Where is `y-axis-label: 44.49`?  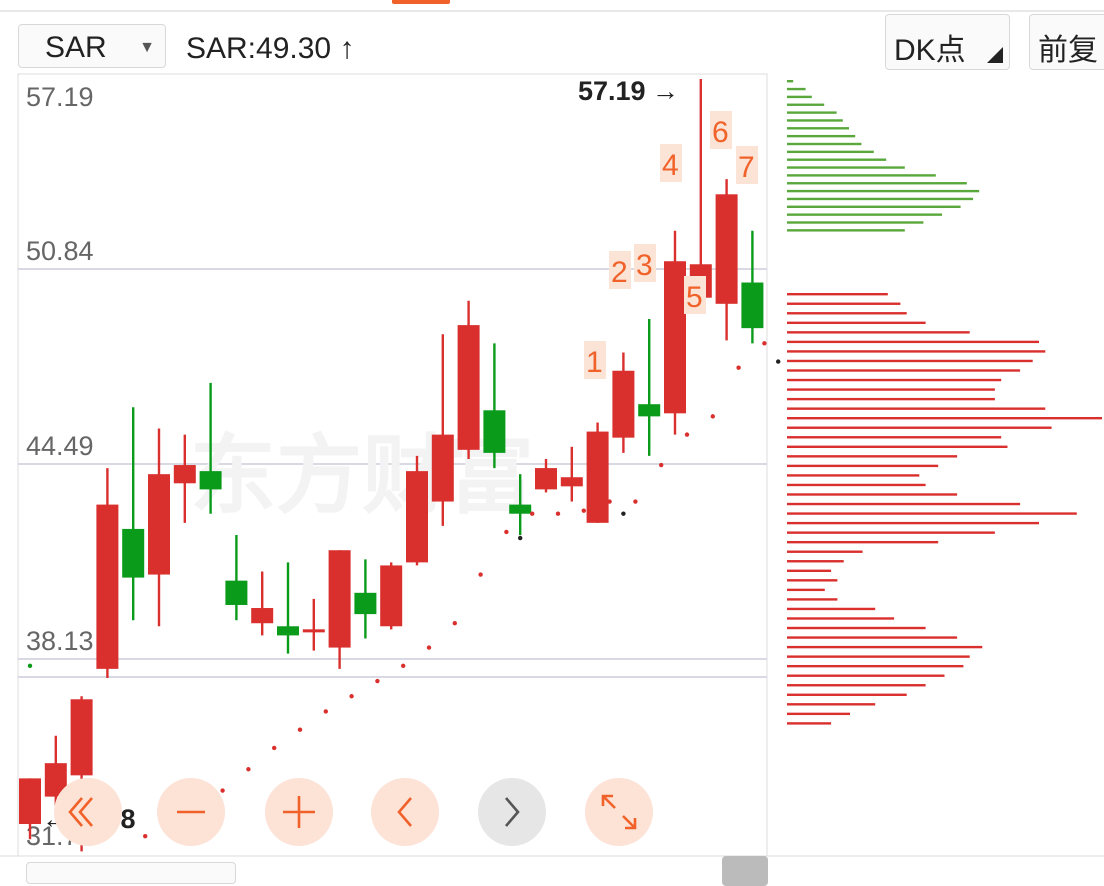 y-axis-label: 44.49 is located at coordinates (60, 446).